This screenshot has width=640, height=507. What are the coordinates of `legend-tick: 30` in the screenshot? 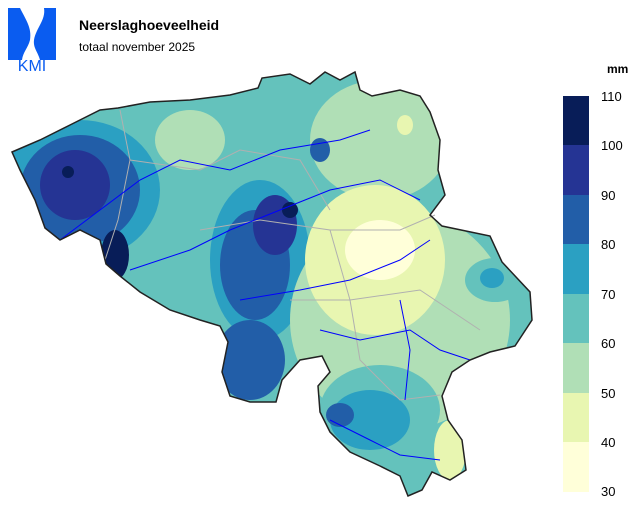 It's located at (608, 491).